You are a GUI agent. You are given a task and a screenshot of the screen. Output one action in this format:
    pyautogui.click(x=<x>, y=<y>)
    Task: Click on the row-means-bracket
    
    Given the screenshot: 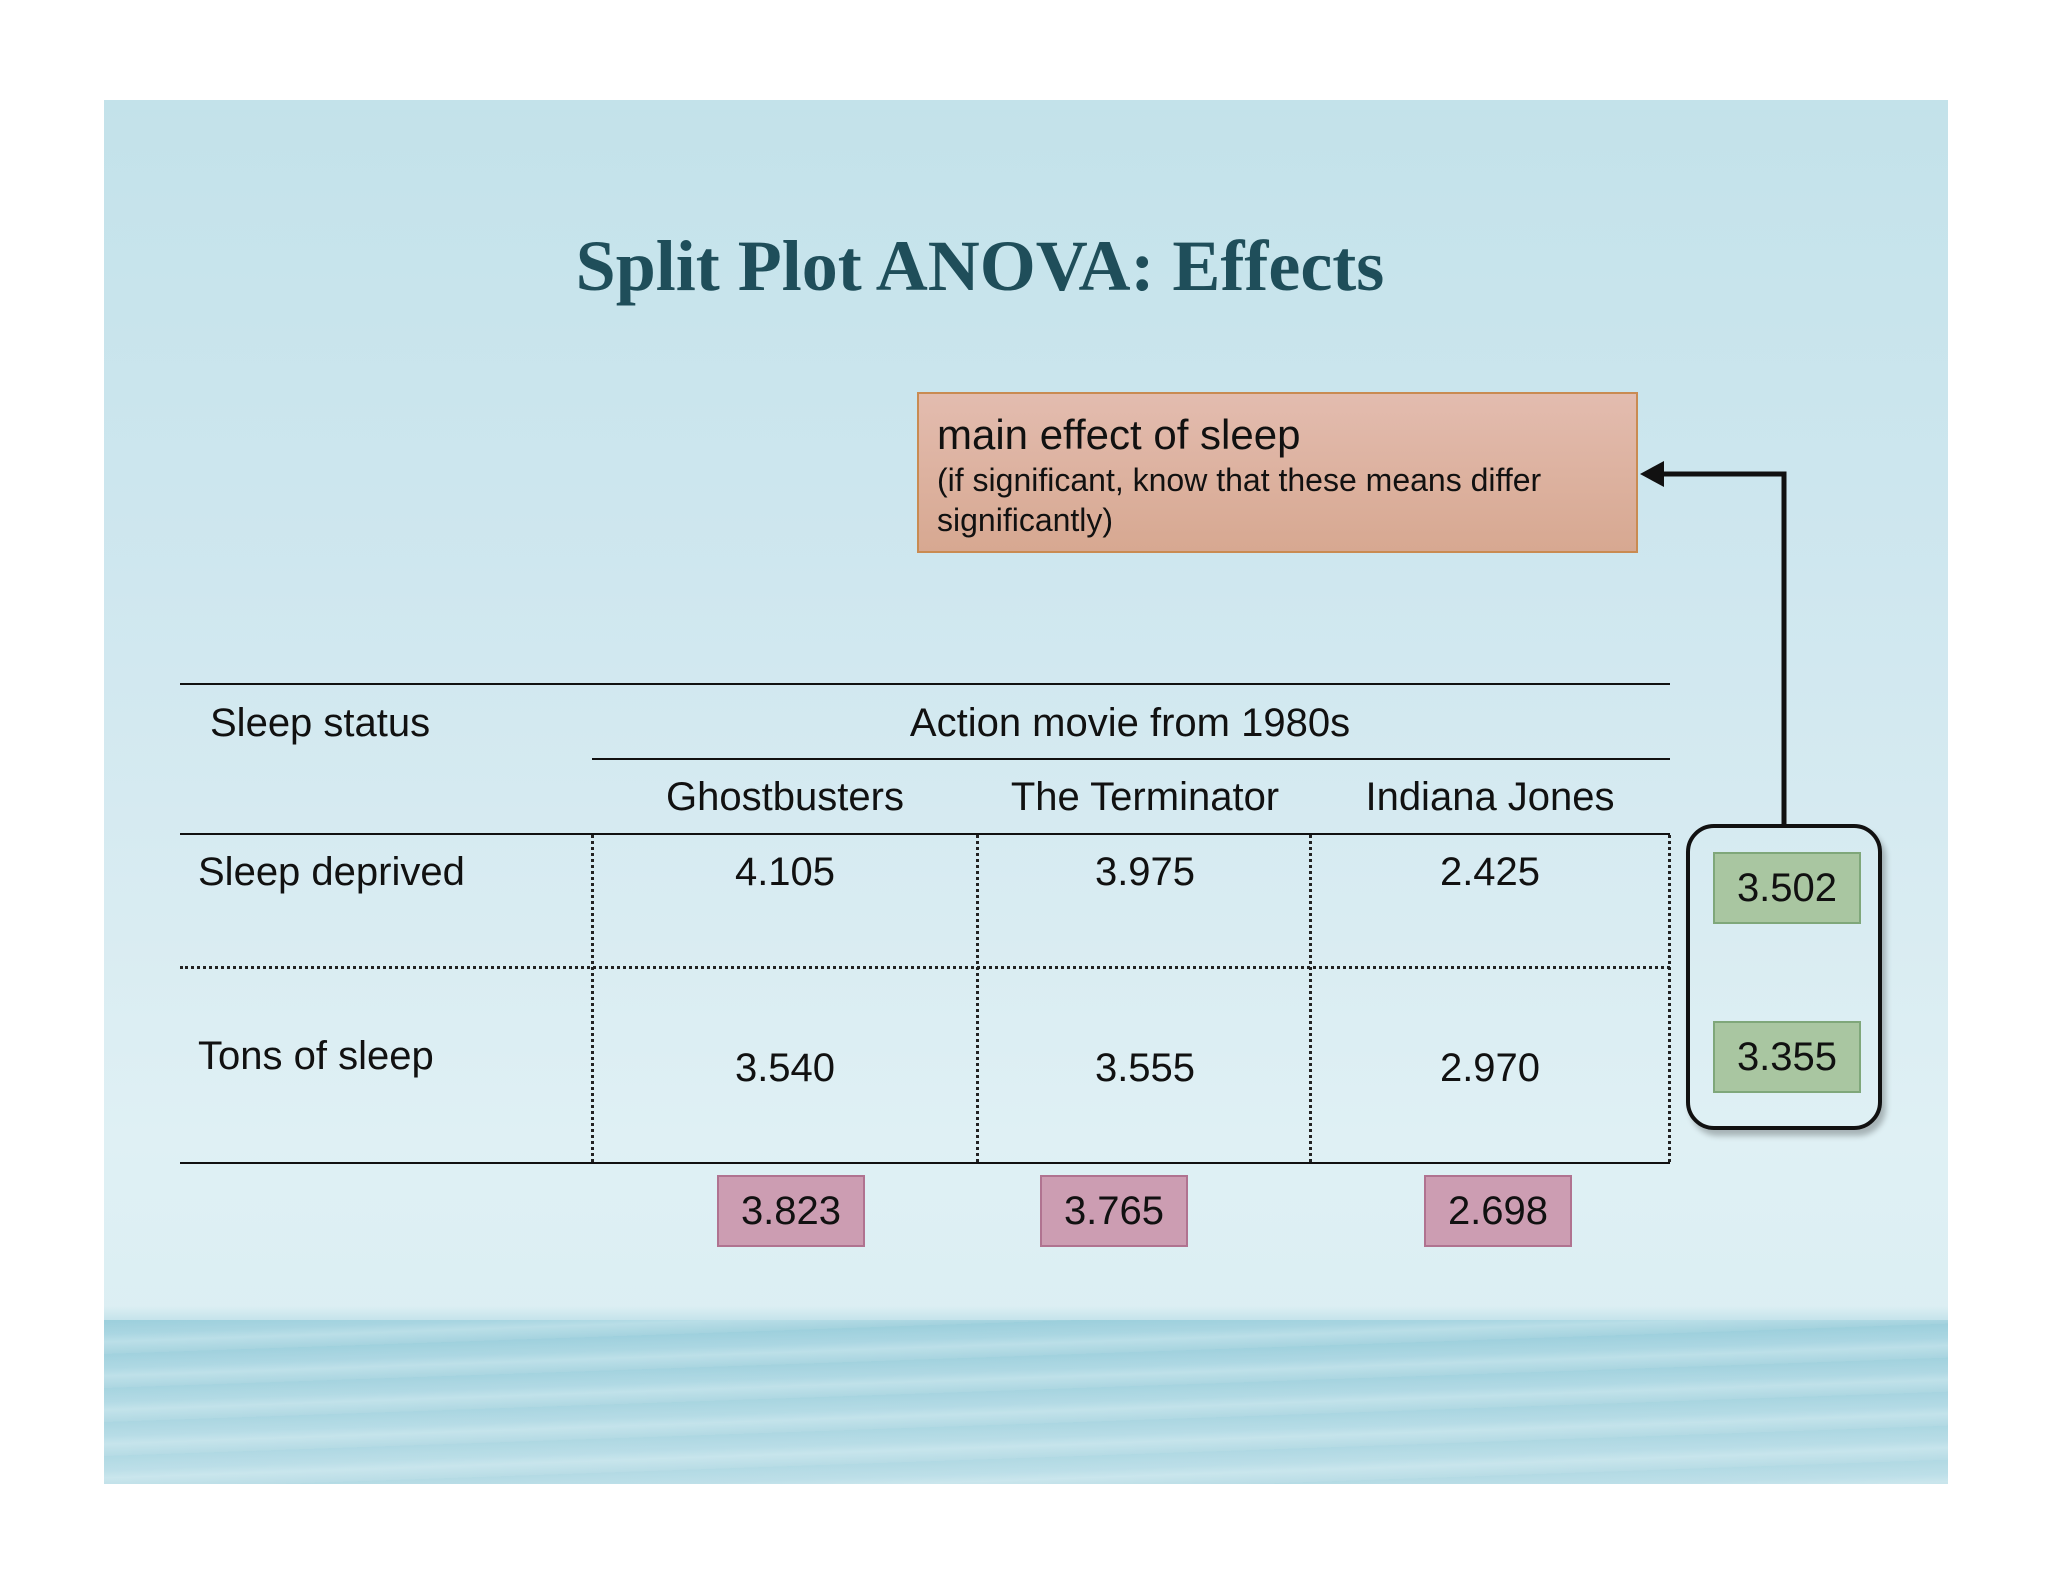 What is the action you would take?
    pyautogui.click(x=1784, y=977)
    